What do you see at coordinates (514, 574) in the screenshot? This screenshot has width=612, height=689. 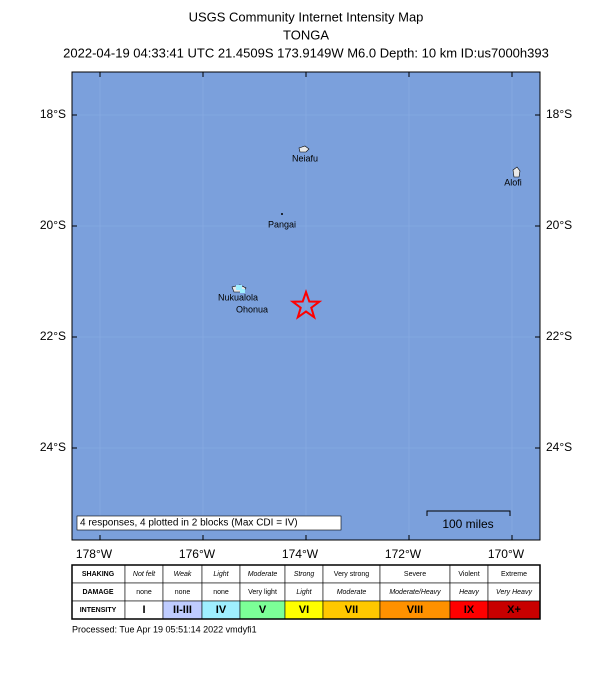 I see `legend-text: Extreme` at bounding box center [514, 574].